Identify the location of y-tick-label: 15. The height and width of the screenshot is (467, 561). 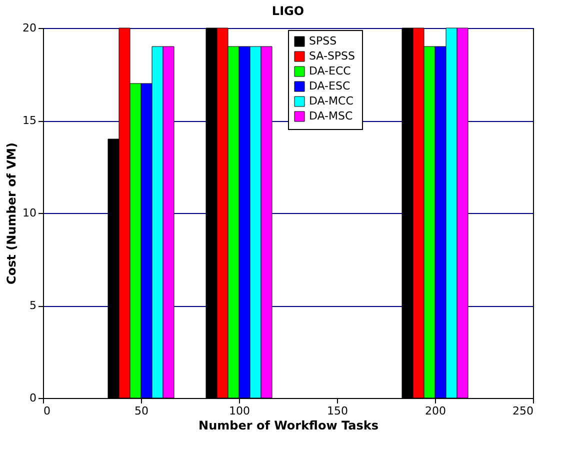
(29, 120).